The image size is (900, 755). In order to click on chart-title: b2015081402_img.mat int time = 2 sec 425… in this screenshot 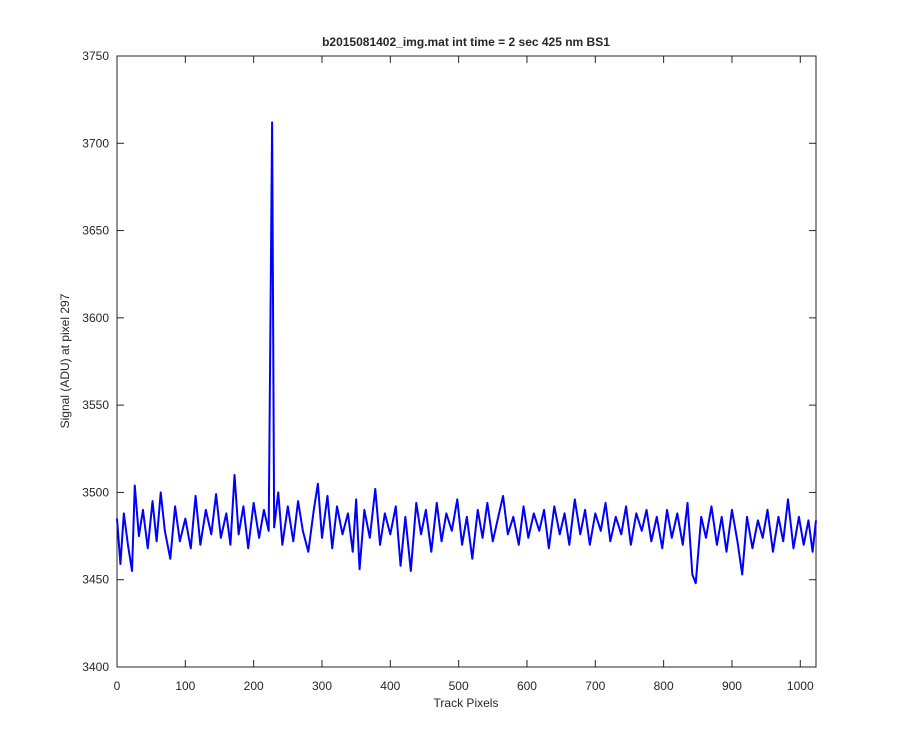, I will do `click(466, 42)`.